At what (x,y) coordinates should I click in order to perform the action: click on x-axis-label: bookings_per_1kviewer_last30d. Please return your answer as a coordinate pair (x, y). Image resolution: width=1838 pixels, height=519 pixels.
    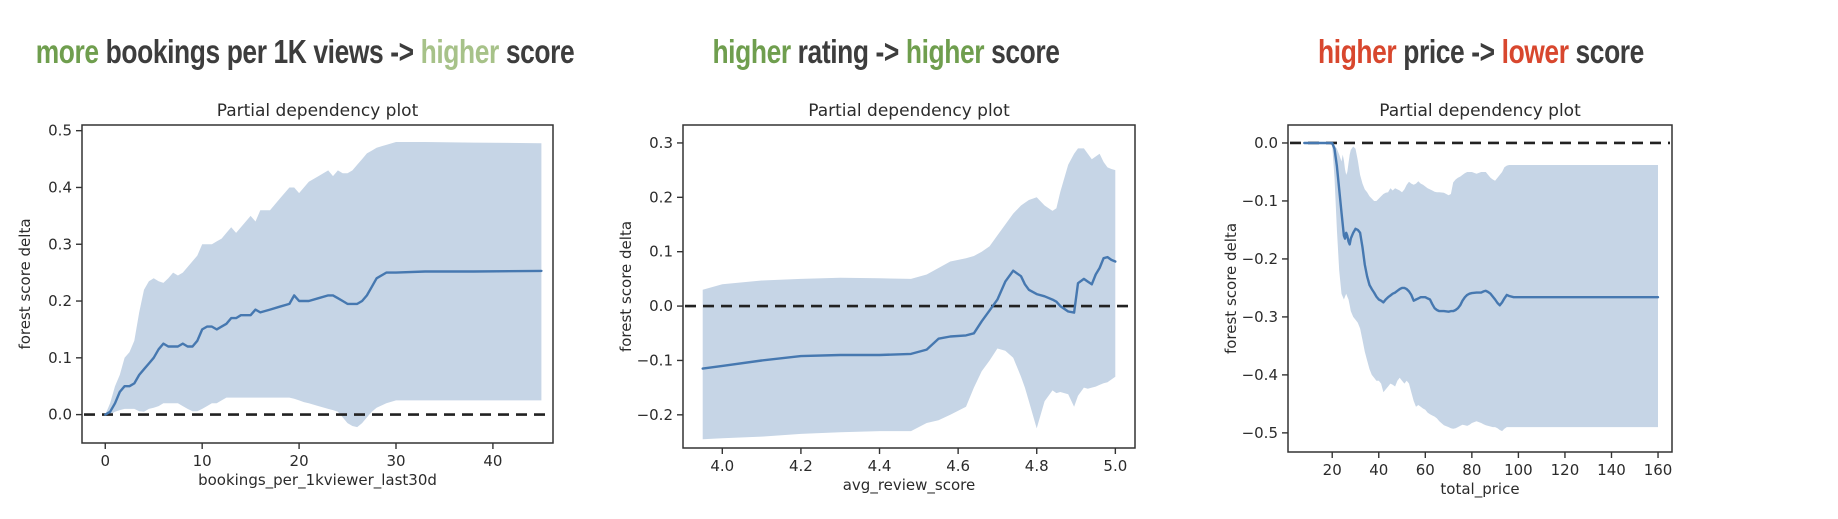
    Looking at the image, I should click on (317, 480).